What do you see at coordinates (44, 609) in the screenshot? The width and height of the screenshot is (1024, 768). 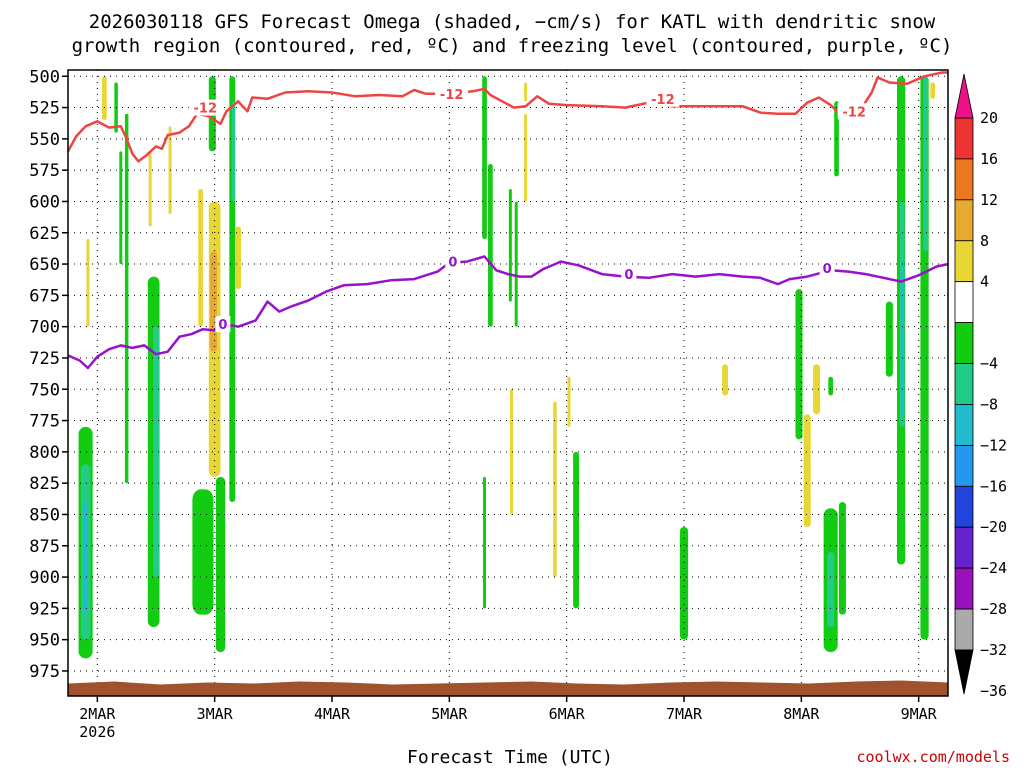 I see `y-tick-label-925: 925` at bounding box center [44, 609].